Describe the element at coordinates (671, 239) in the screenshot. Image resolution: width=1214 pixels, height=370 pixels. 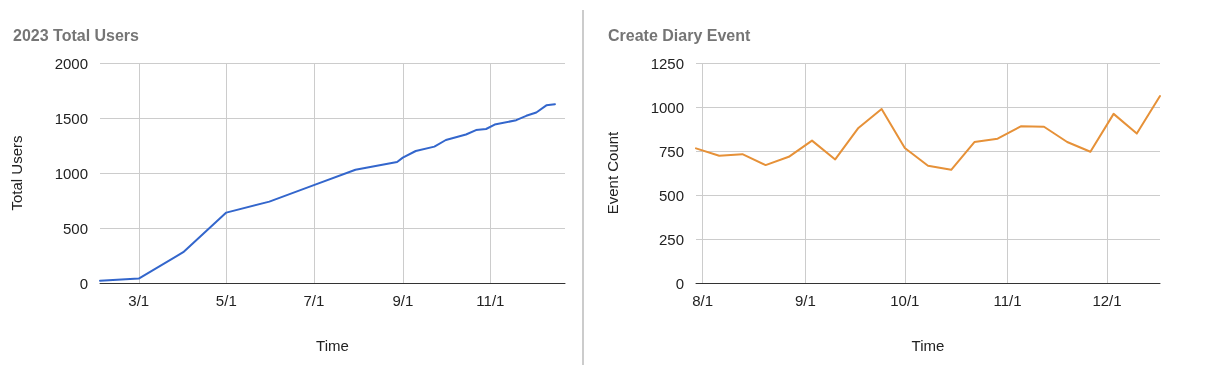
I see `y-tick-label: 250` at that location.